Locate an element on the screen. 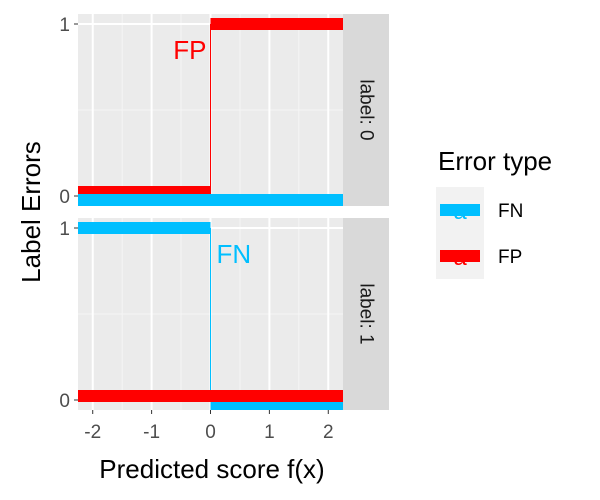 This screenshot has width=600, height=500. annotation-fn: FN is located at coordinates (234, 254).